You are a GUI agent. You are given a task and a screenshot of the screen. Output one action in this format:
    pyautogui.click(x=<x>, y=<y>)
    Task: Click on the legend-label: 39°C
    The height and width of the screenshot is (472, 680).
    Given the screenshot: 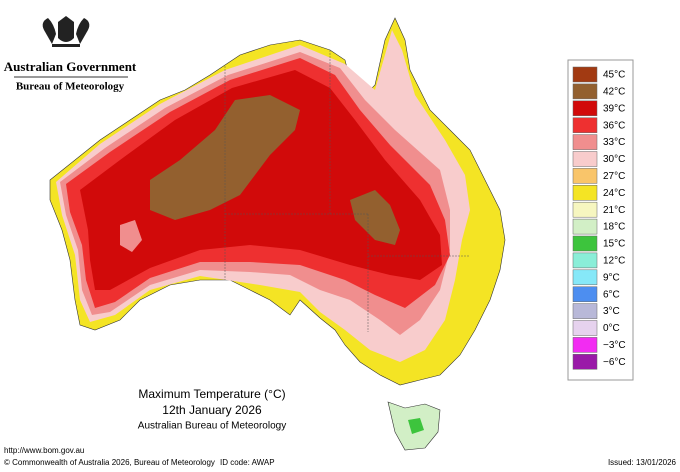 What is the action you would take?
    pyautogui.click(x=614, y=108)
    